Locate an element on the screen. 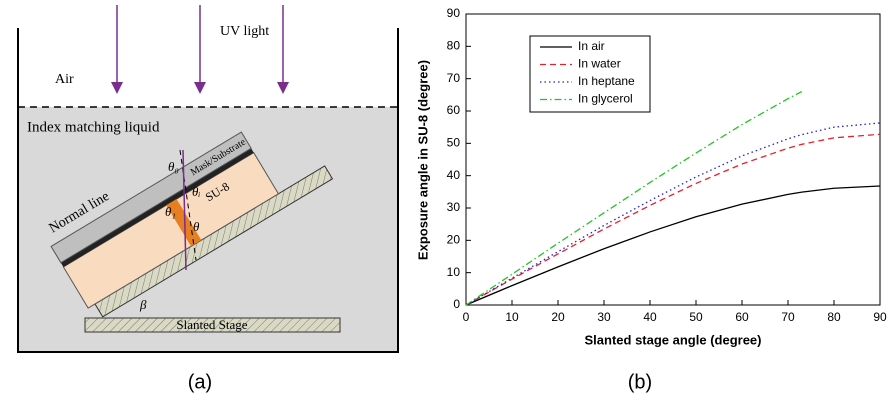  y-axis-title: Exposure angle in SU-8 (degree) is located at coordinates (422, 160).